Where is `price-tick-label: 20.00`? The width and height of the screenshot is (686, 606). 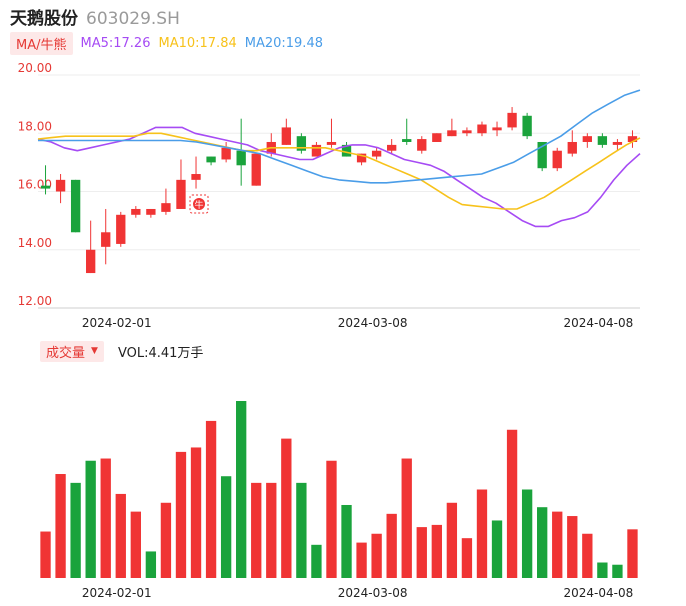
price-tick-label: 20.00 is located at coordinates (35, 68).